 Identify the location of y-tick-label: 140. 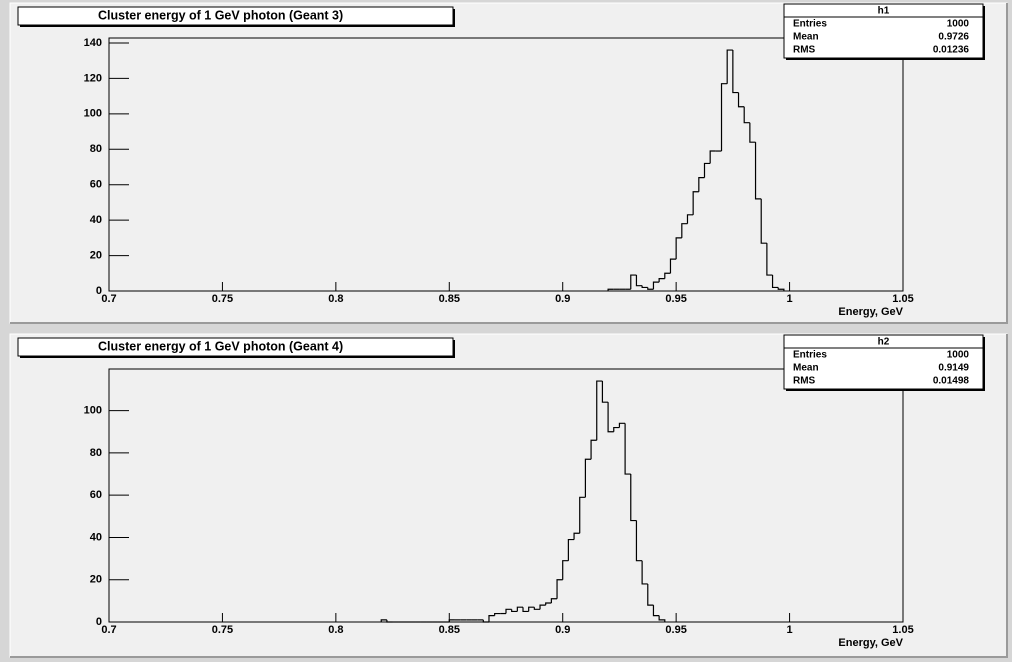
(93, 43).